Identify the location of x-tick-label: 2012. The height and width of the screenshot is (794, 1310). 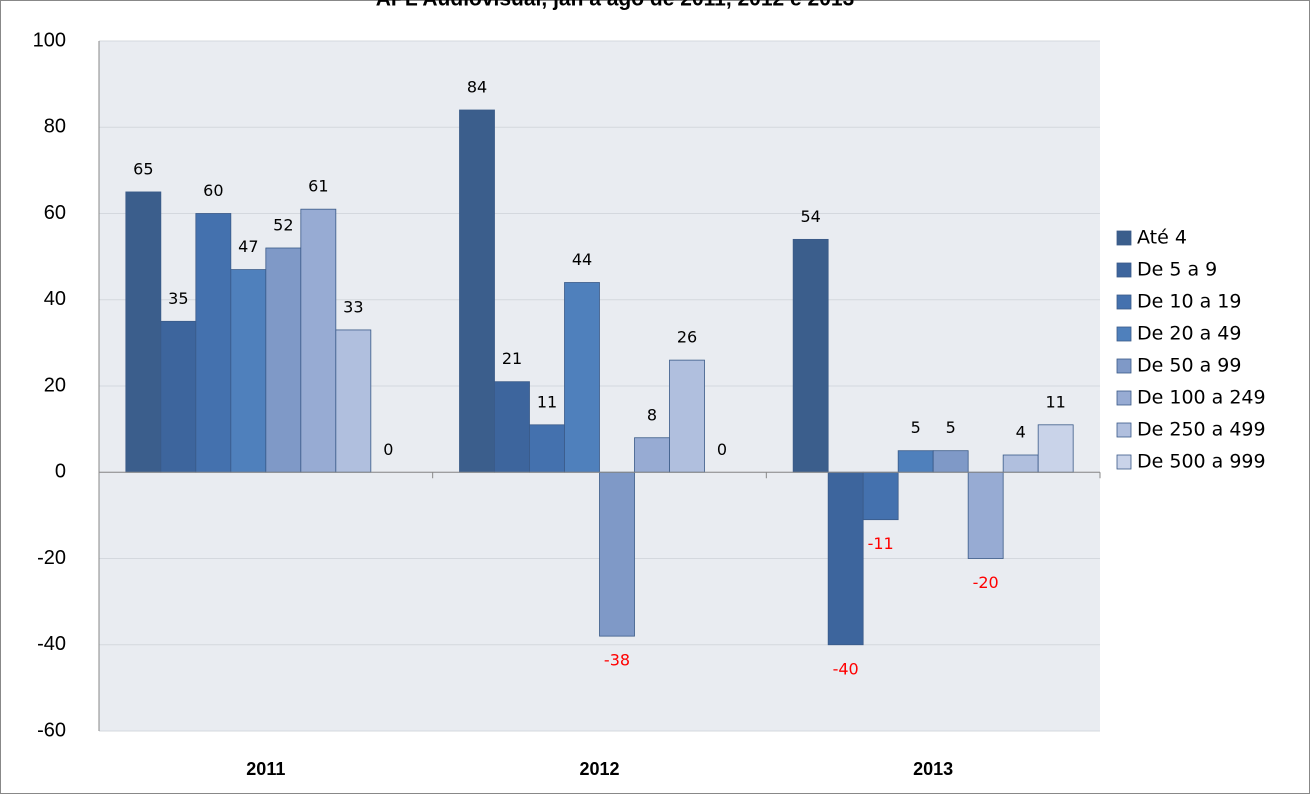
(599, 769).